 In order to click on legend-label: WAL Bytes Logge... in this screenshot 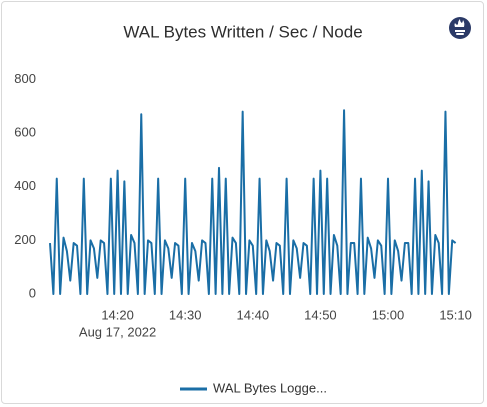, I will do `click(270, 387)`.